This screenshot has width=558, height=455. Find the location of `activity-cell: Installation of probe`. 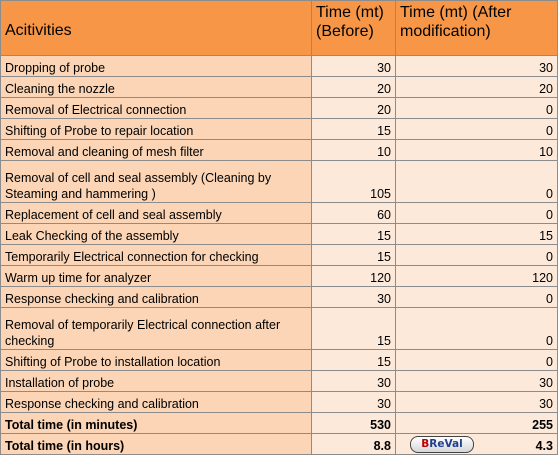

activity-cell: Installation of probe is located at coordinates (156, 381).